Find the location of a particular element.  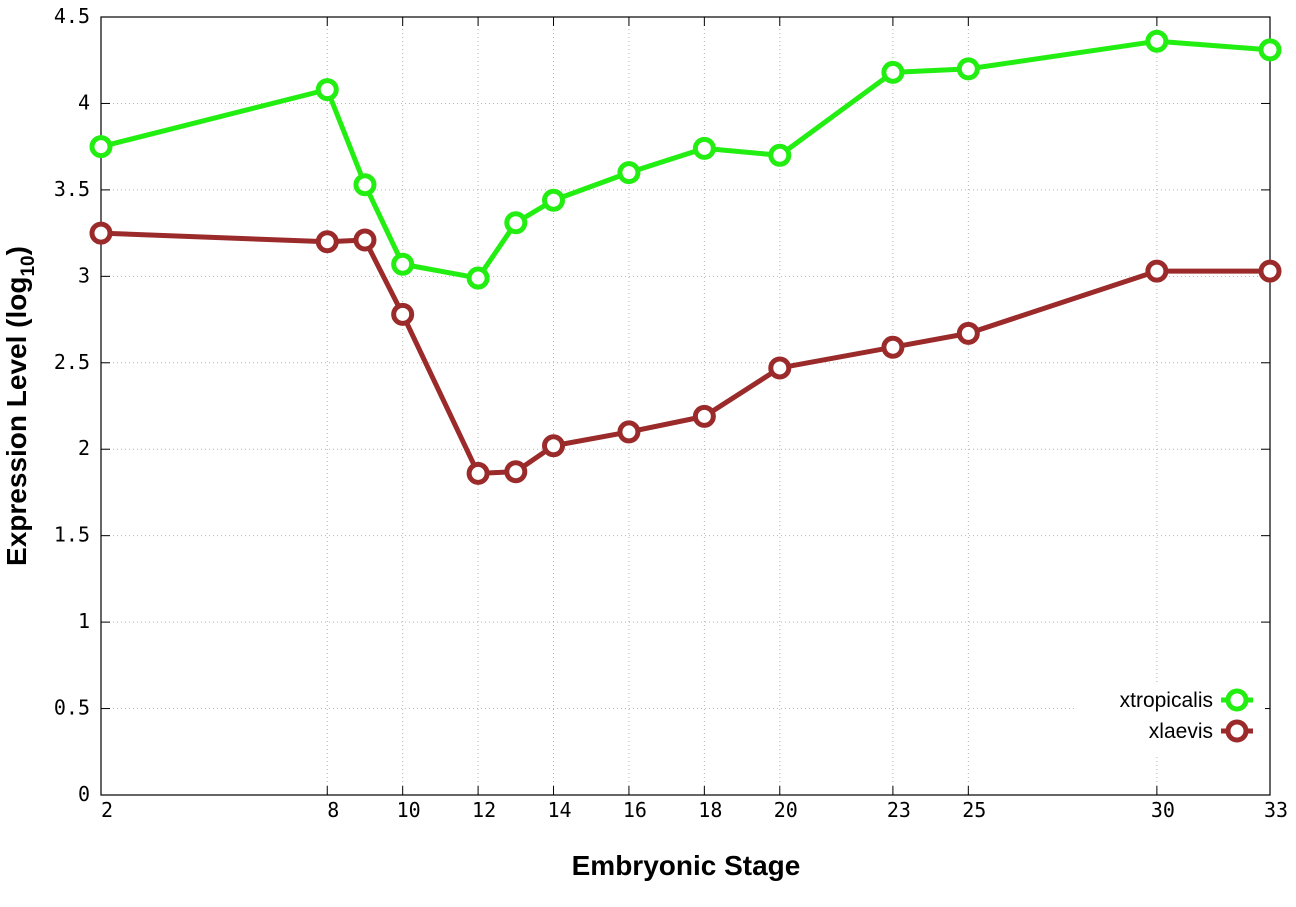

x-tick-label: 20 is located at coordinates (786, 810).